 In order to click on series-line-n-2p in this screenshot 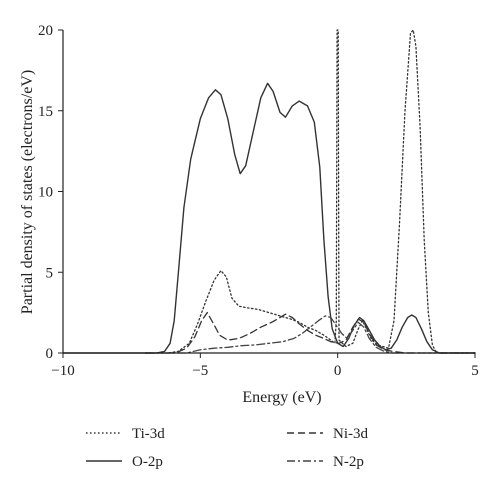, I will do `click(310, 334)`.